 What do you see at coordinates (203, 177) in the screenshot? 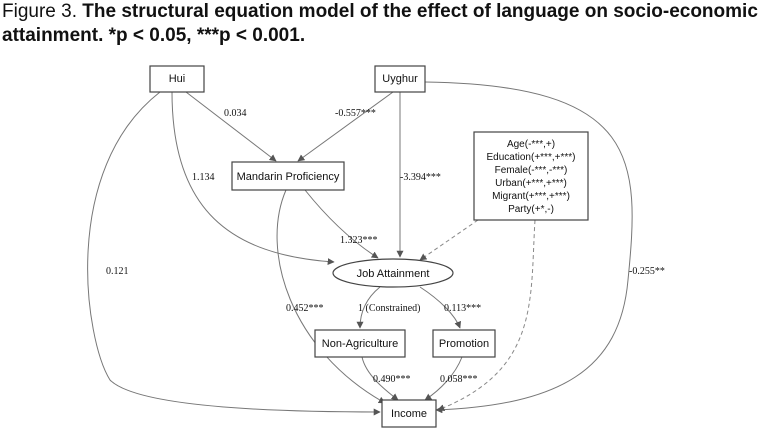
I see `label-hui-job: 1.134` at bounding box center [203, 177].